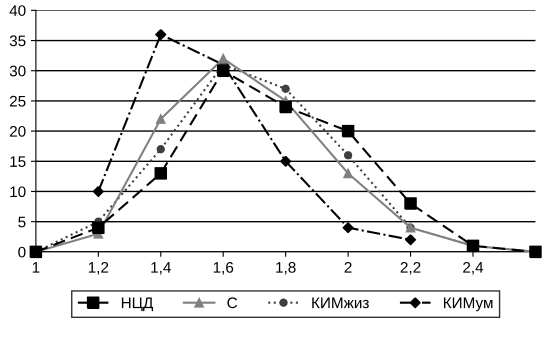 The height and width of the screenshot is (345, 552). I want to click on x-tick-label: 2, so click(348, 267).